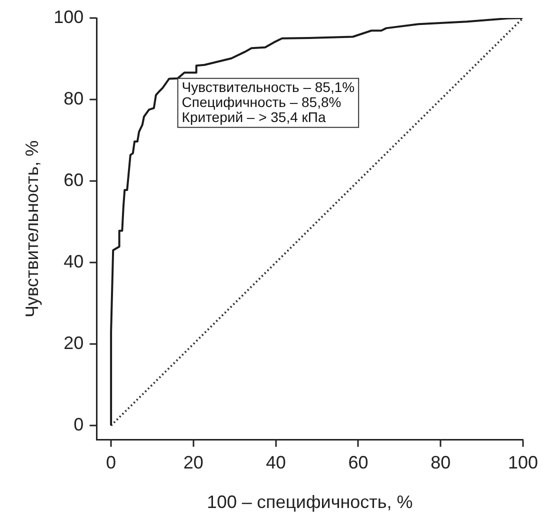  I want to click on y-tick-label: 20, so click(74, 343).